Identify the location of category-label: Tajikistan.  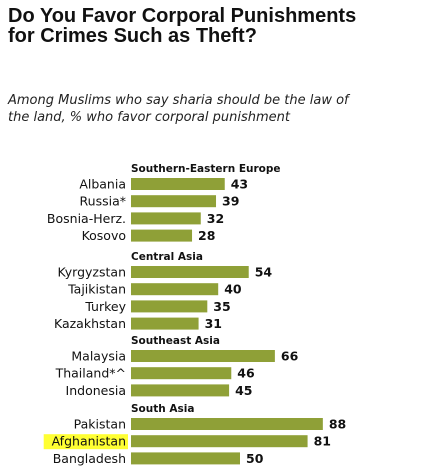
(96, 289).